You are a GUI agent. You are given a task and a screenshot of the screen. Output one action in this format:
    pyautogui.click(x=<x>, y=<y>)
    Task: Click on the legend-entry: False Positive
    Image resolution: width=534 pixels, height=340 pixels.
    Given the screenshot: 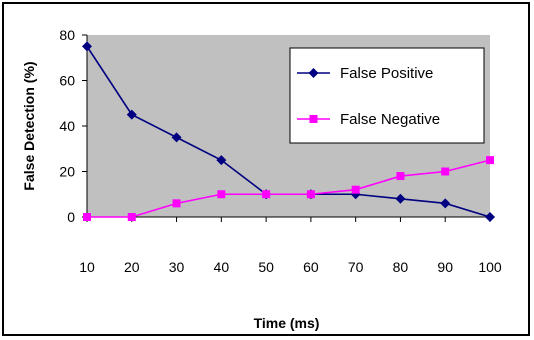 What is the action you would take?
    pyautogui.click(x=365, y=73)
    